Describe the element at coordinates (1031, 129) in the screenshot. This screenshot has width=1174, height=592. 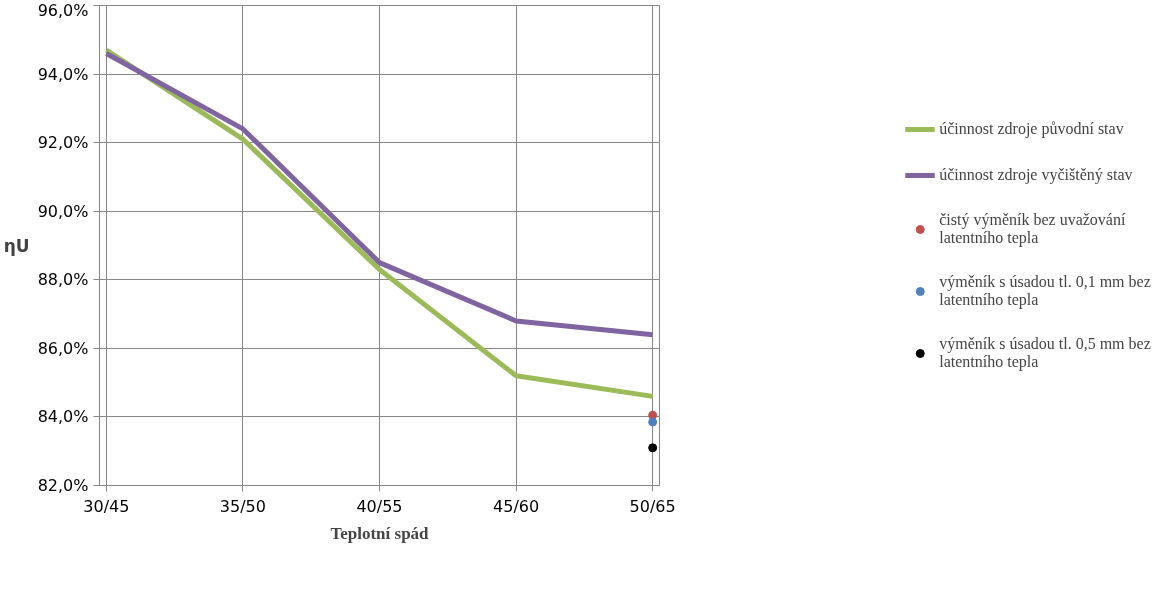
I see `legend-label: účinnost zdroje původní stav` at that location.